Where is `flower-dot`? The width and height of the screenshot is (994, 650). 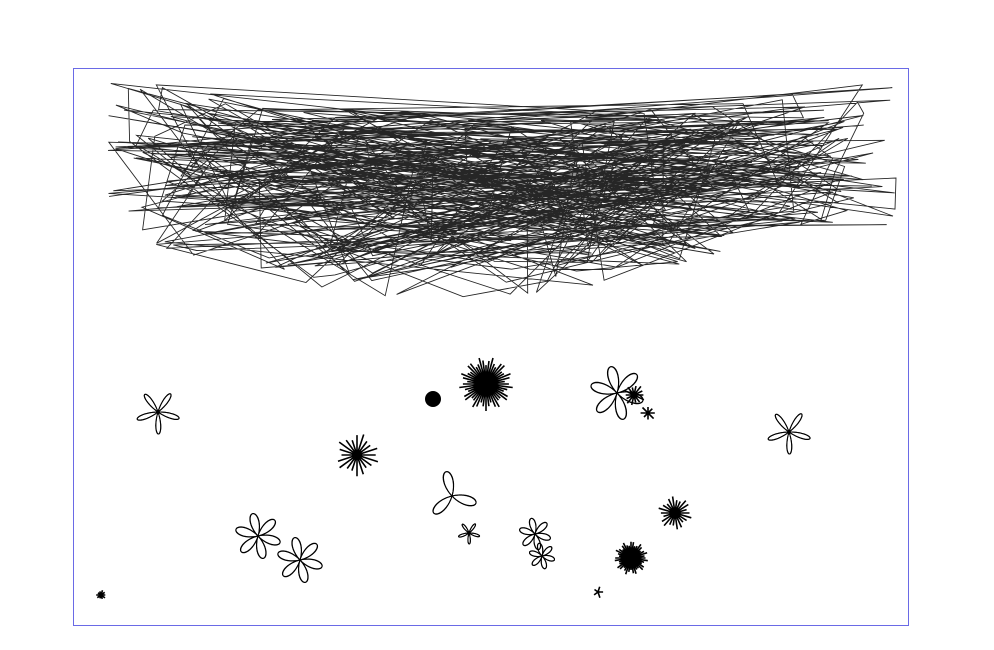 flower-dot is located at coordinates (433, 399).